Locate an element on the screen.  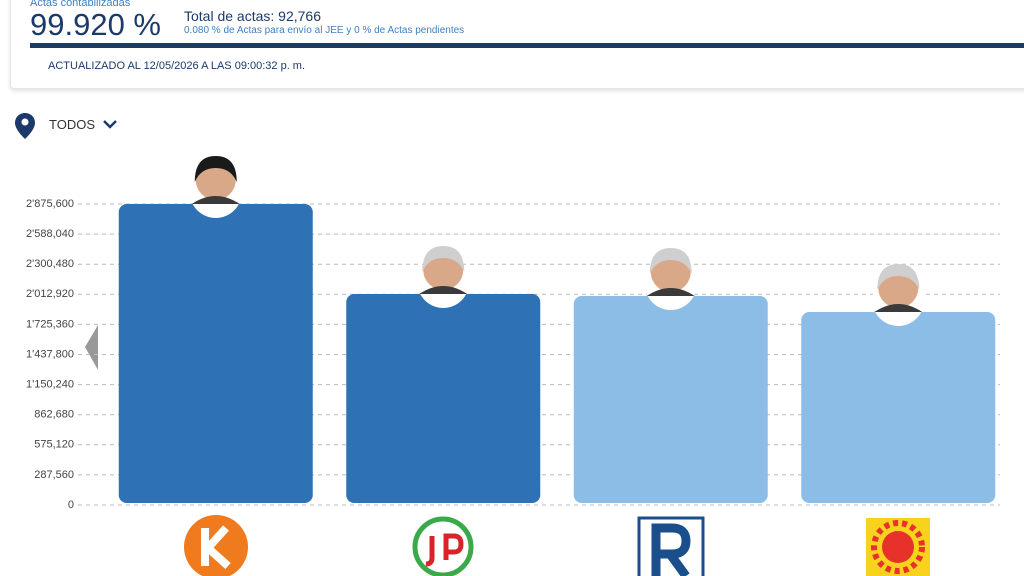
total-actas: Total de actas: 92,766 is located at coordinates (252, 16).